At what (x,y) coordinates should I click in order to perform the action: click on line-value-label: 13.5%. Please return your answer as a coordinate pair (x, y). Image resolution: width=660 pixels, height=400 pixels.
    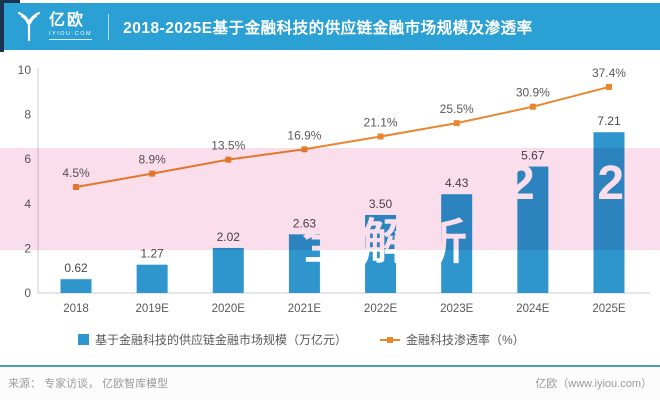
    Looking at the image, I should click on (228, 146).